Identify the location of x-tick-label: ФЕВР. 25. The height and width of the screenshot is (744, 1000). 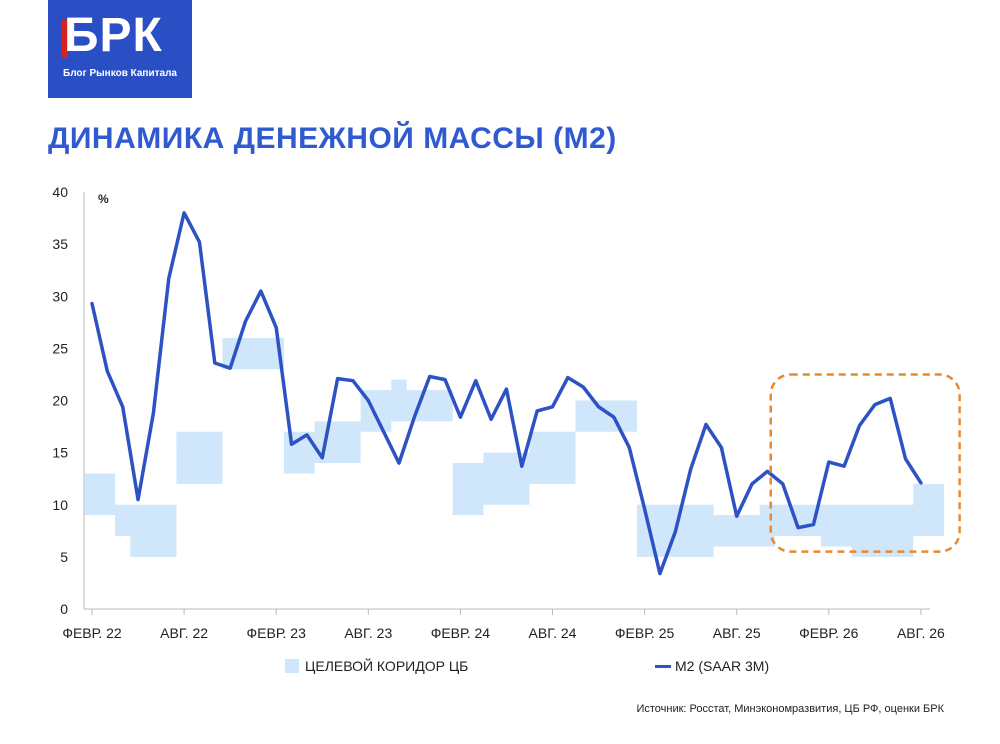
(645, 633).